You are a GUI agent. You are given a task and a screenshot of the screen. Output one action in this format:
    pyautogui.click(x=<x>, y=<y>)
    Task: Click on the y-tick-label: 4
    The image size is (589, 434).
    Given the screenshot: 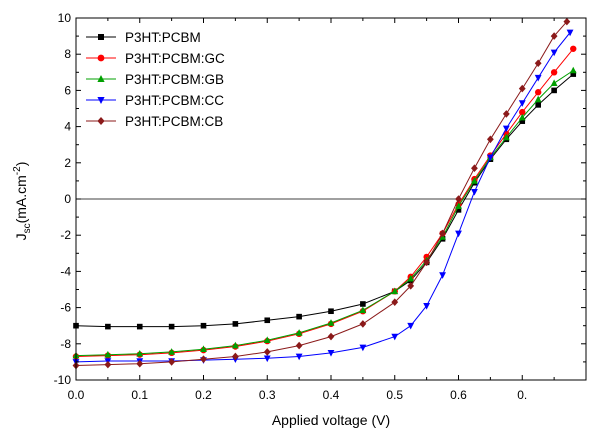 What is the action you would take?
    pyautogui.click(x=67, y=127)
    